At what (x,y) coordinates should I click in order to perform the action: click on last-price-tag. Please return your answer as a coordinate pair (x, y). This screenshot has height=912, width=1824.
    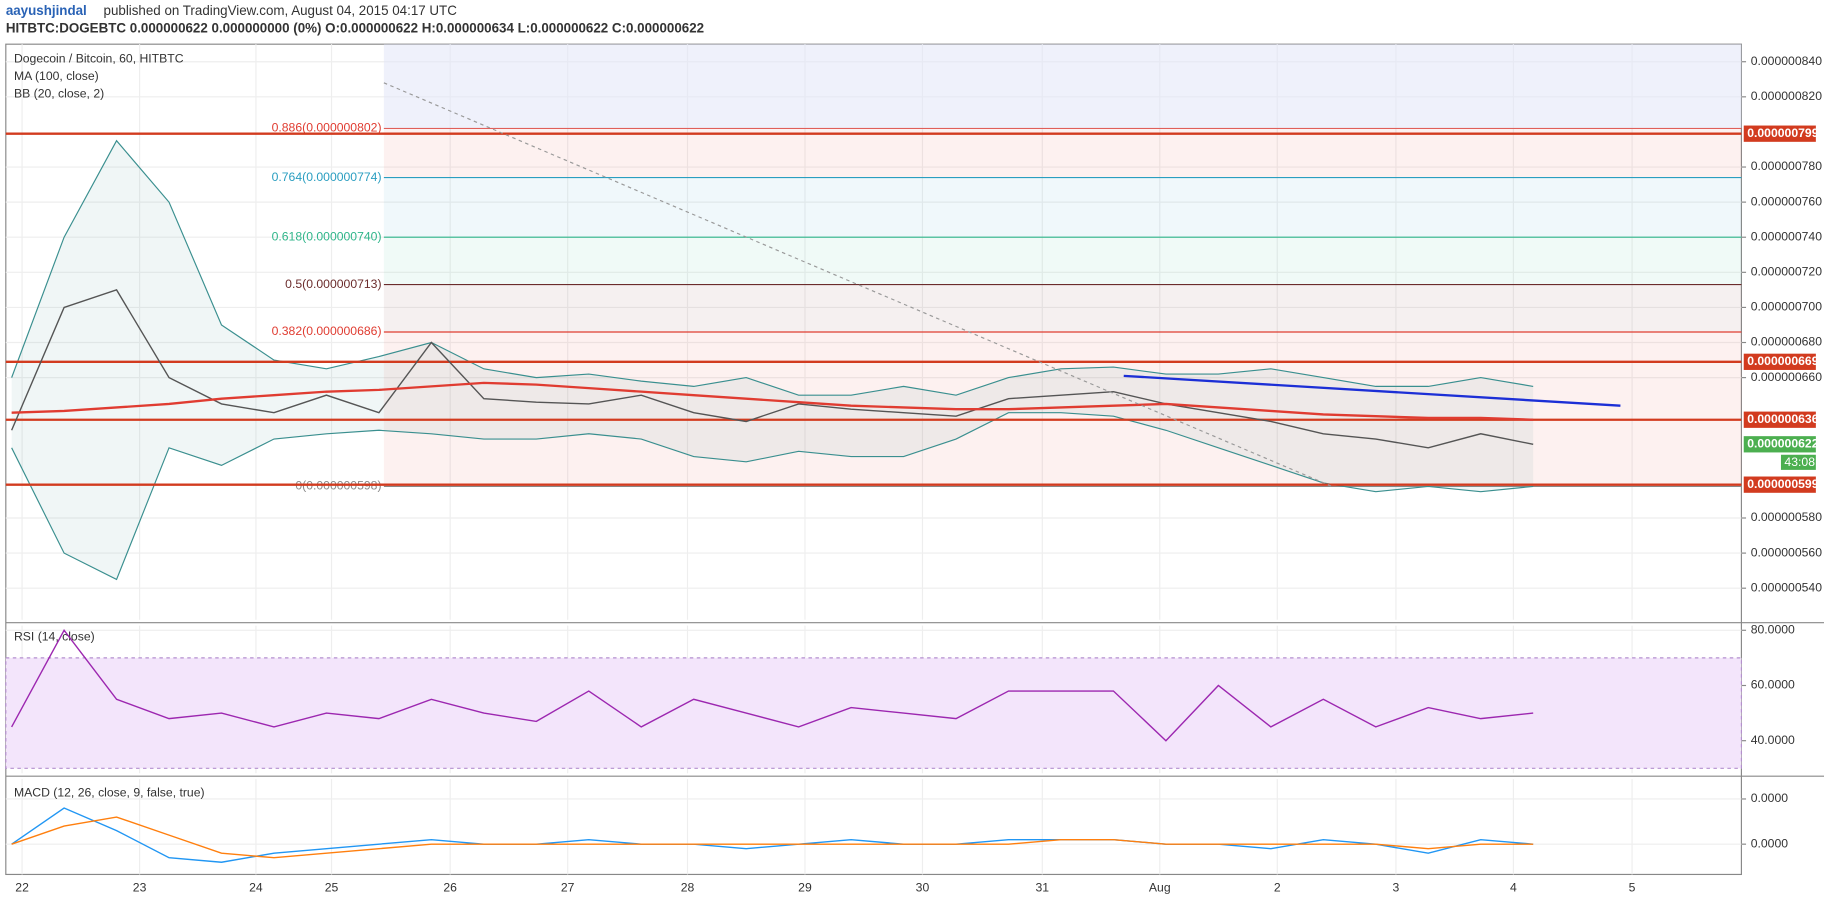
    Looking at the image, I should click on (1779, 444).